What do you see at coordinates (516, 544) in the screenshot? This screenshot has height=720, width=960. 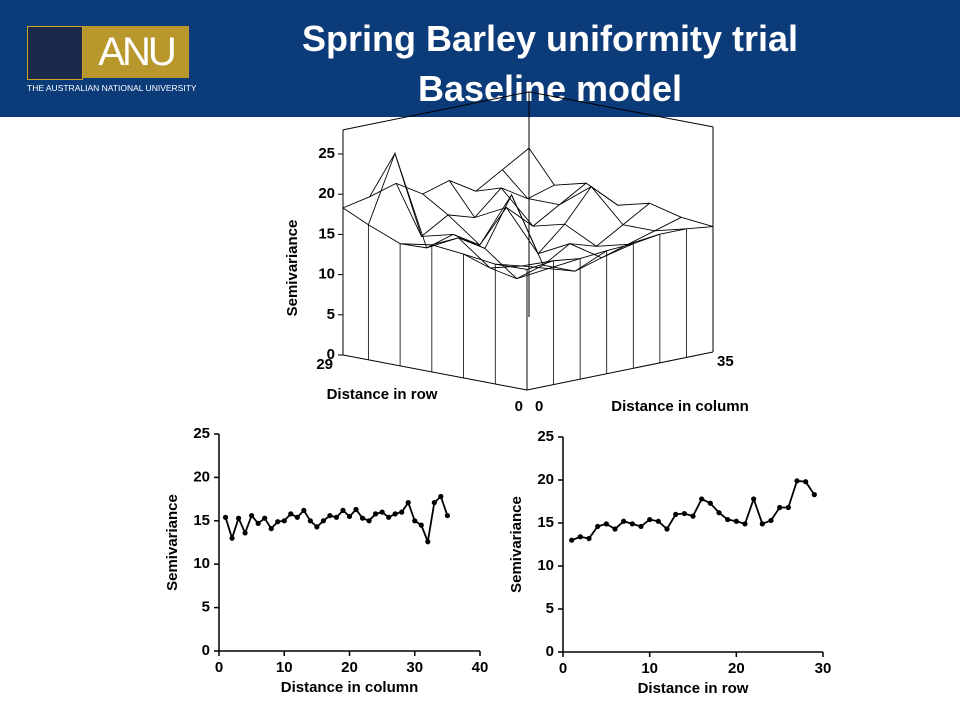 I see `y-axis-label: Semivariance` at bounding box center [516, 544].